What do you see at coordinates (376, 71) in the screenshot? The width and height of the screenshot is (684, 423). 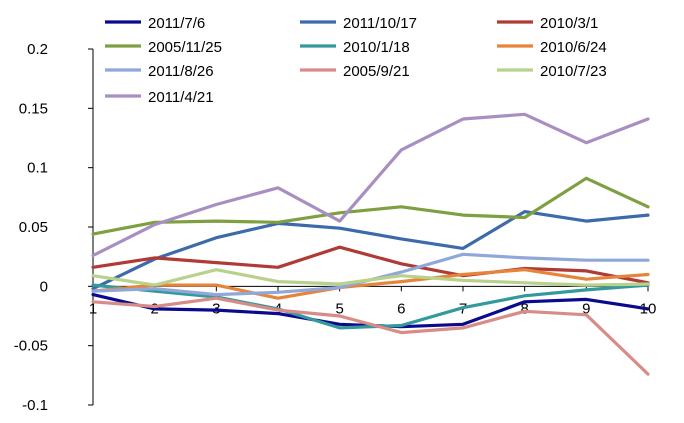 I see `legend-label: 2005/9/21` at bounding box center [376, 71].